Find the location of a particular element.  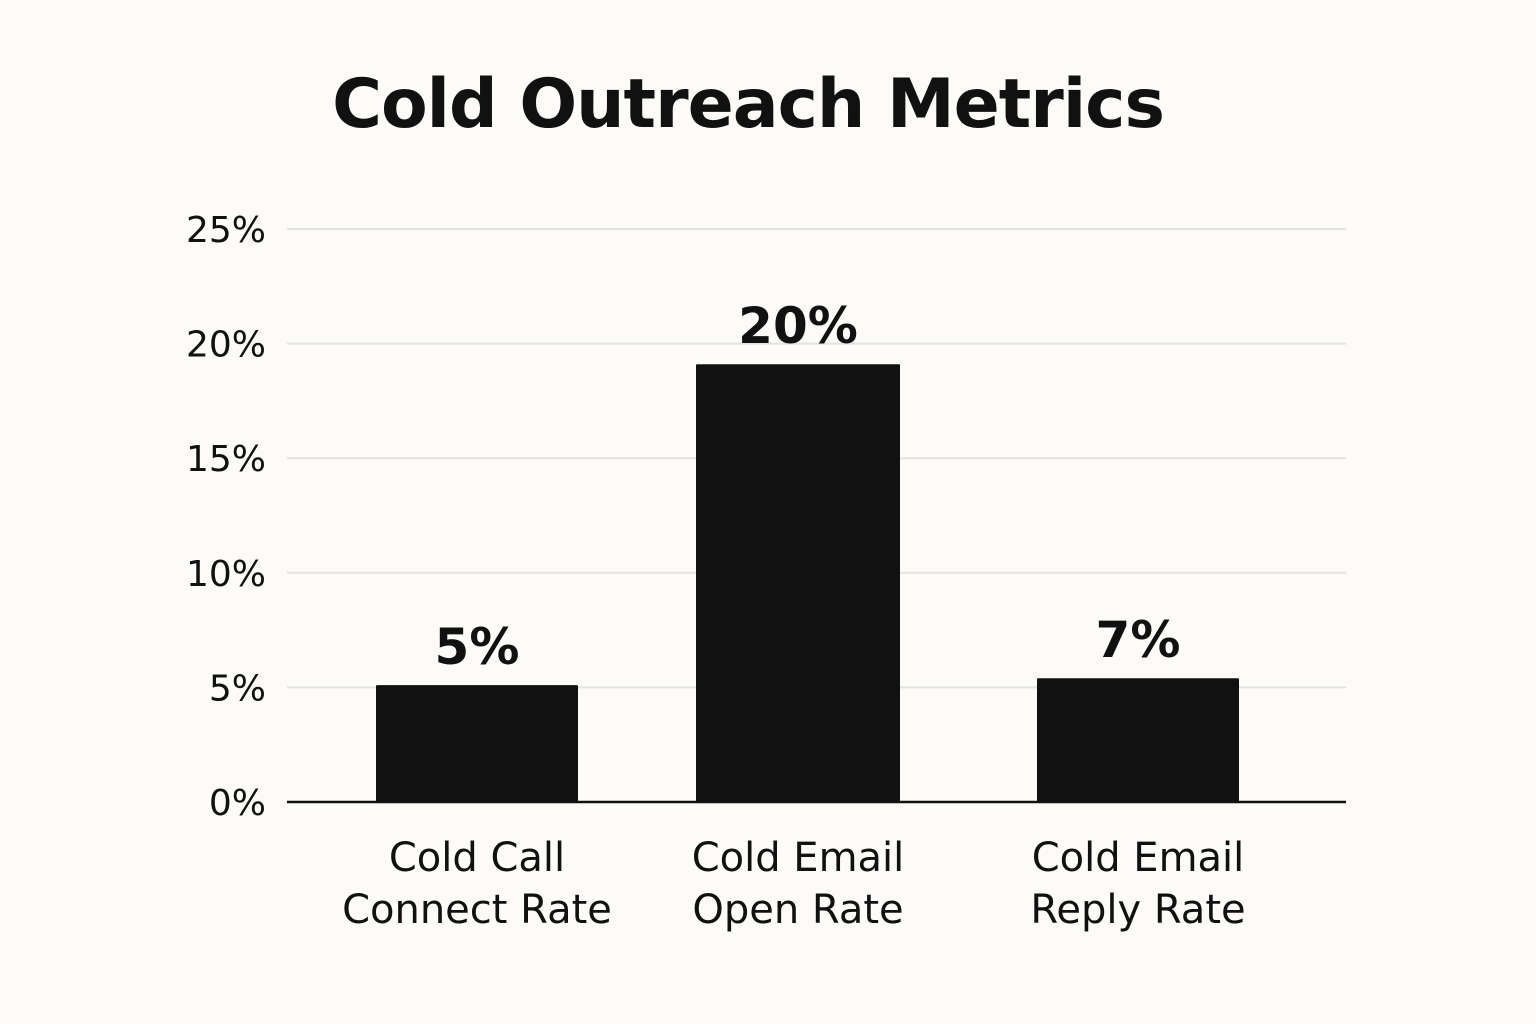

y-tick-label: 20% is located at coordinates (226, 345).